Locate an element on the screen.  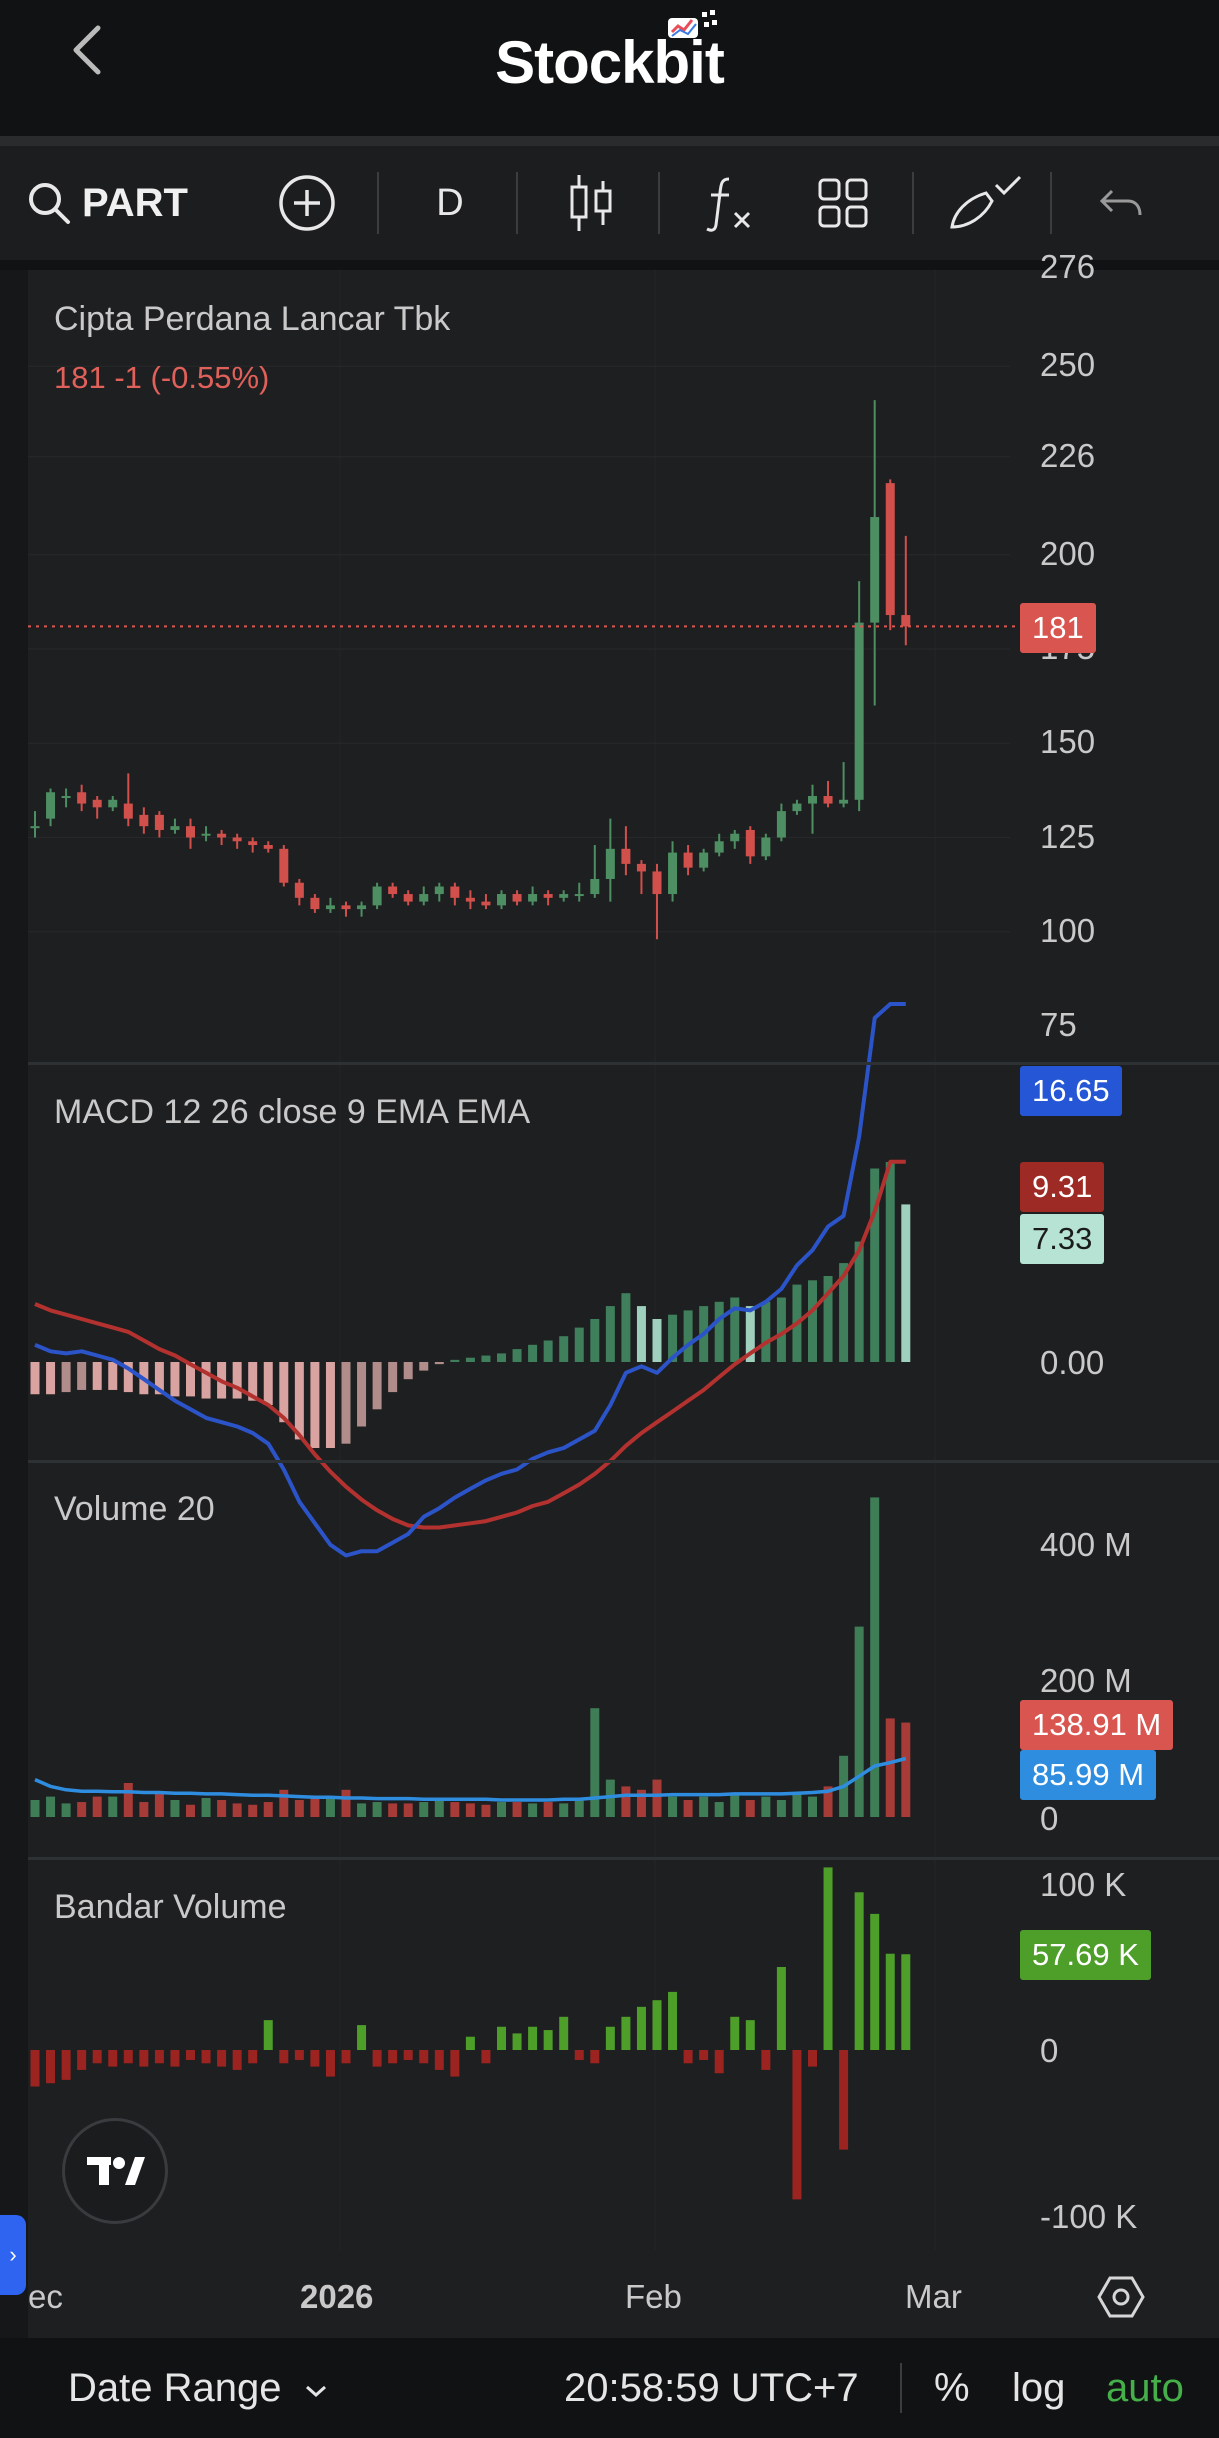
volume-axis-label: 0 is located at coordinates (1049, 1818).